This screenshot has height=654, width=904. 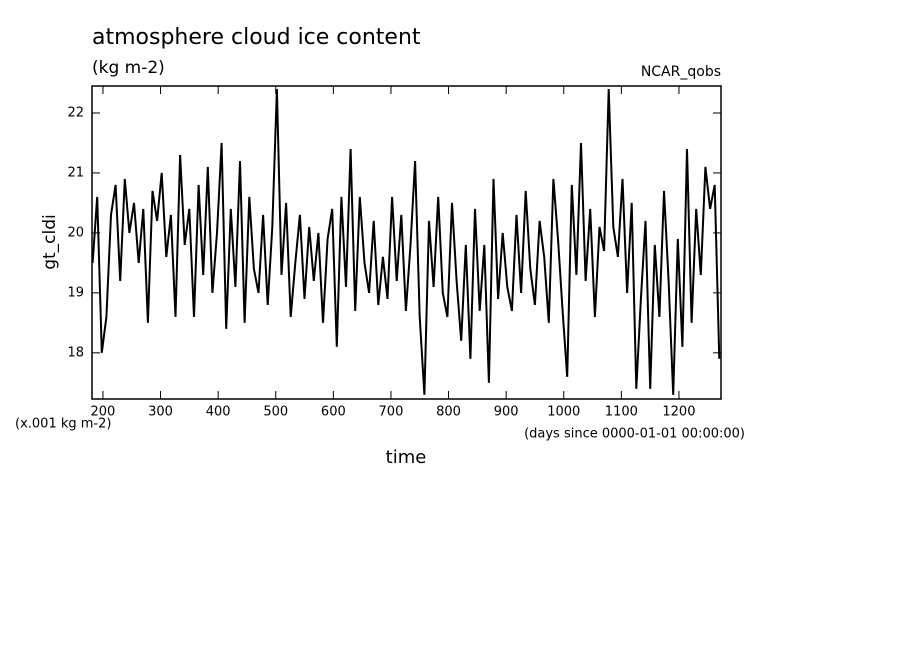 What do you see at coordinates (218, 412) in the screenshot?
I see `x-tick-label: 400` at bounding box center [218, 412].